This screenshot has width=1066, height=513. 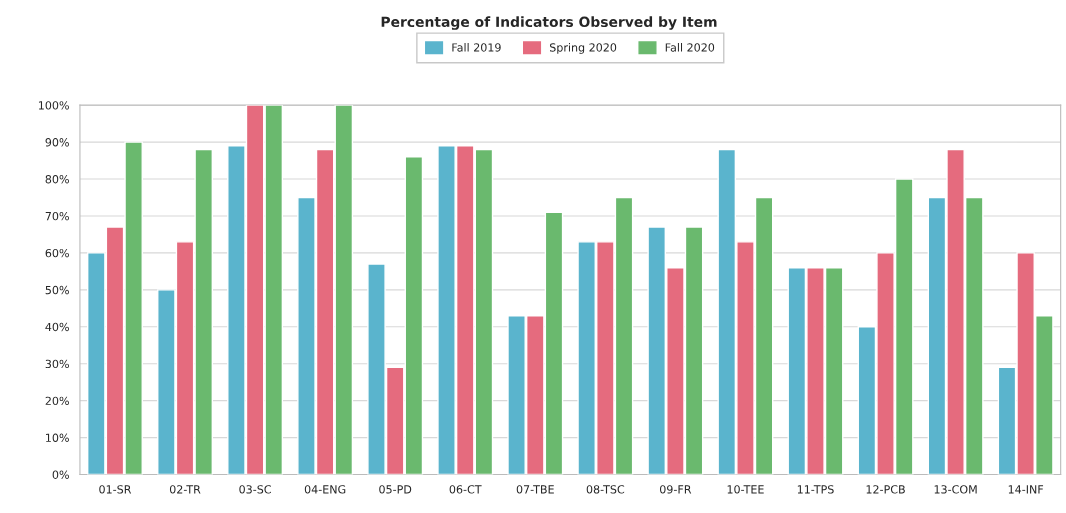 I want to click on y-tick-label: 10%, so click(x=57, y=437).